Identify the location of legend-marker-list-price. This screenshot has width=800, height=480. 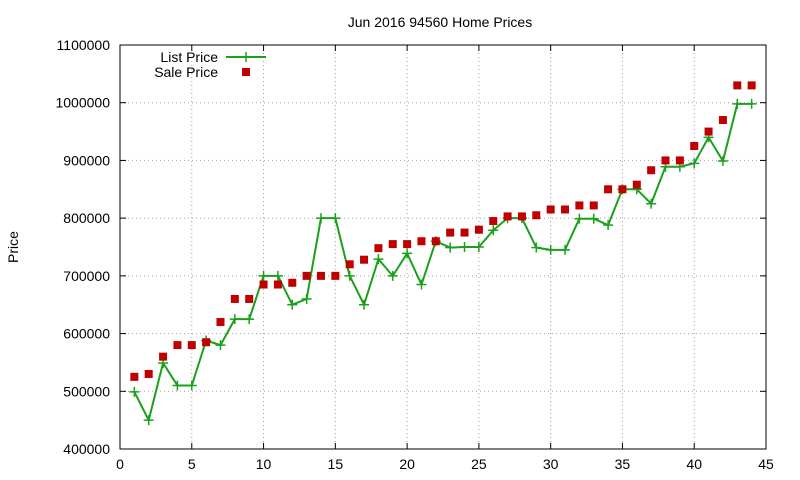
(246, 57).